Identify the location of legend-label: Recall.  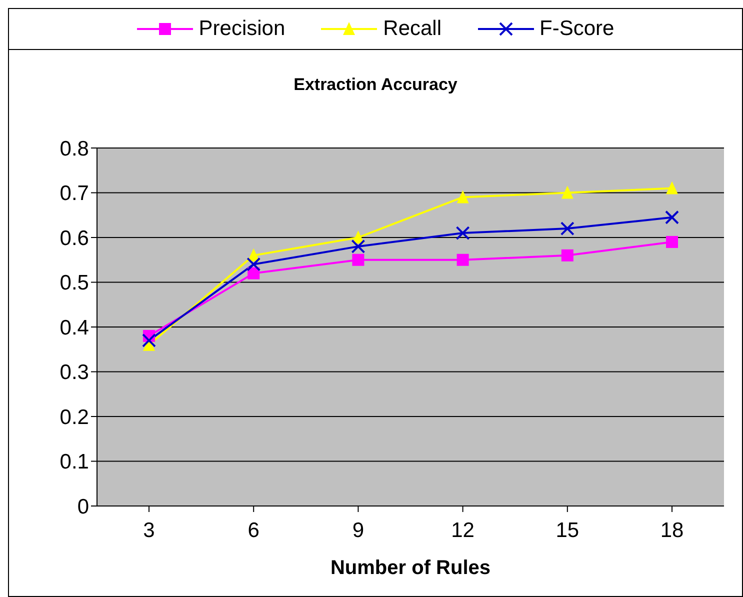
(412, 29).